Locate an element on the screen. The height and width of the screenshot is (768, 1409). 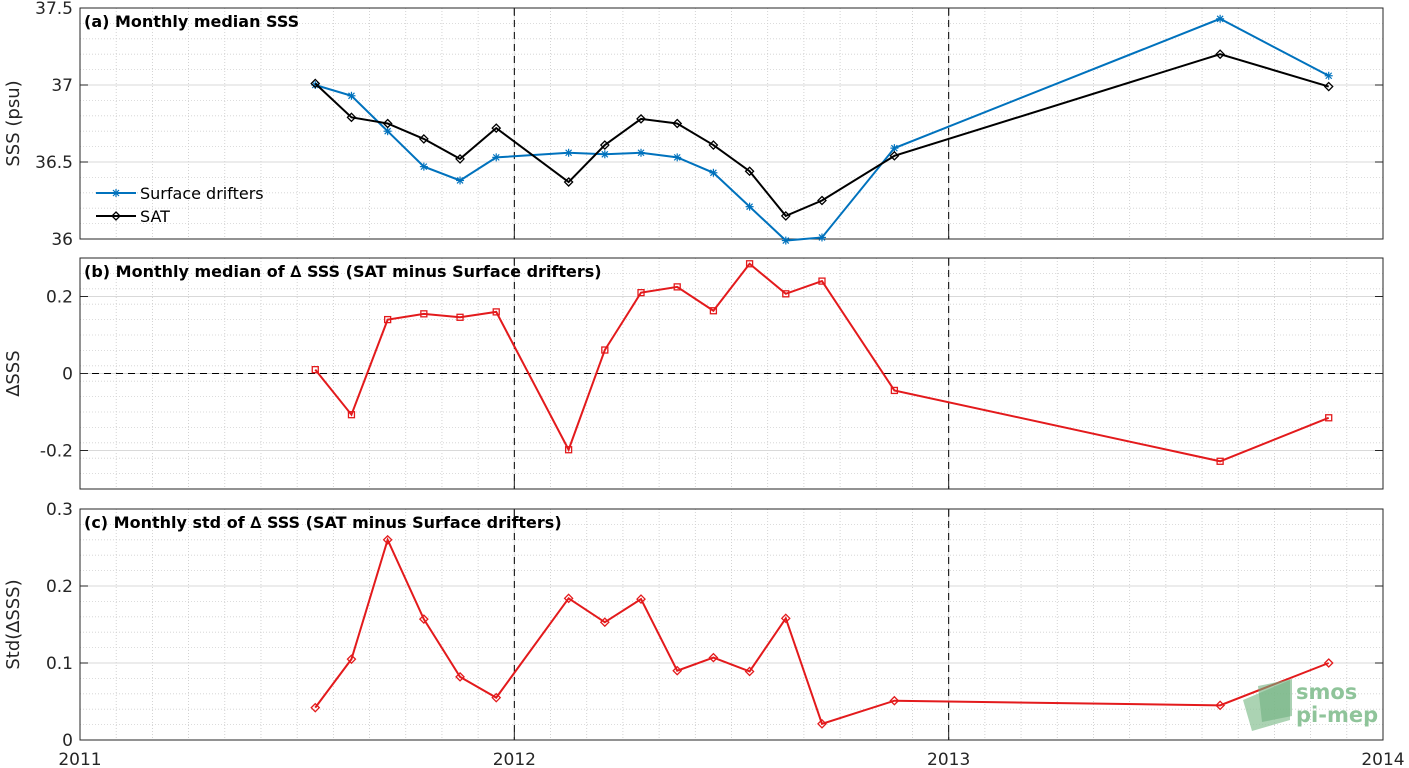
y-tick-label: 36.5 is located at coordinates (54, 163).